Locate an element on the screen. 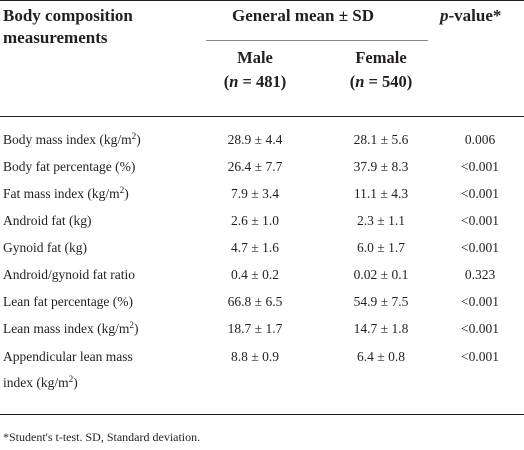 This screenshot has height=450, width=524. female-header: Female (n = 540) is located at coordinates (381, 70).